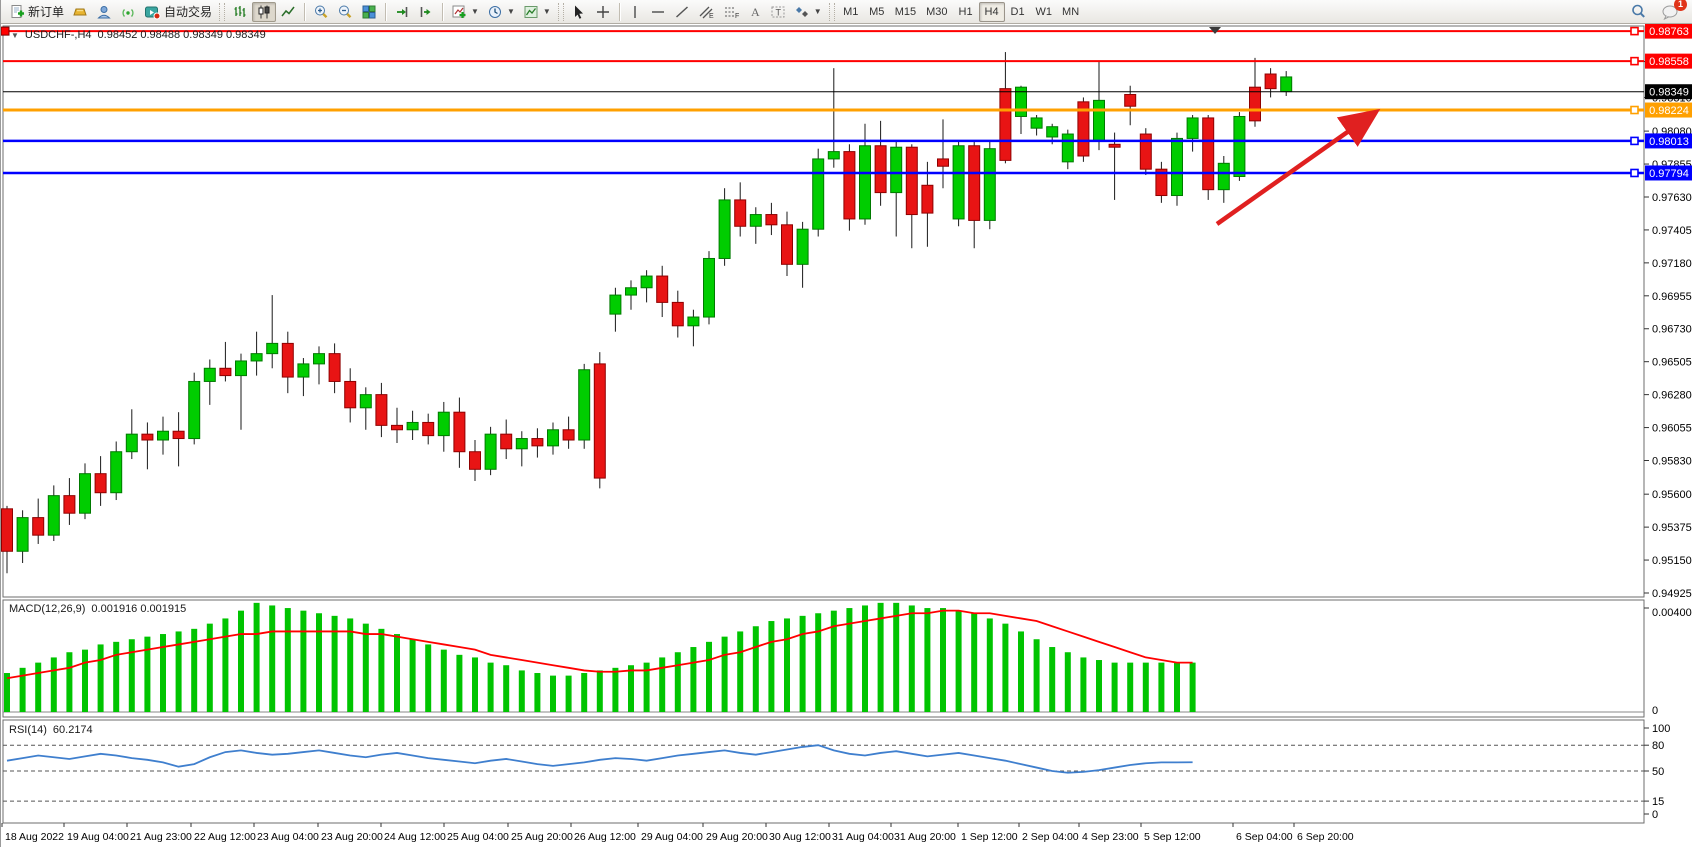 The height and width of the screenshot is (847, 1692). Describe the element at coordinates (161, 837) in the screenshot. I see `time-axis-label: 21 Aug 23:00` at that location.